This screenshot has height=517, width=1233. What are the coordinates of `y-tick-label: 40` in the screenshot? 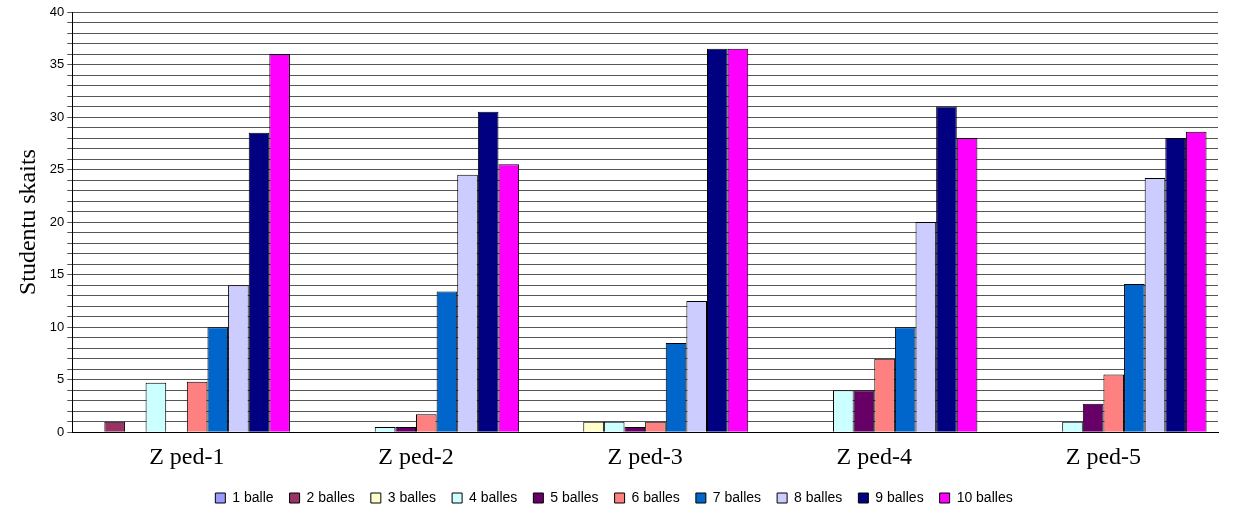 It's located at (57, 11).